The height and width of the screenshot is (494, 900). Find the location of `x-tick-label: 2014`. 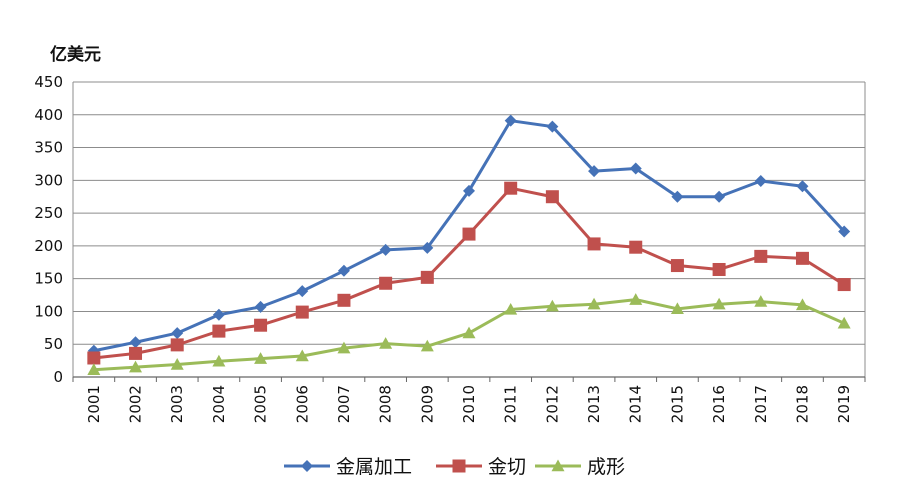

x-tick-label: 2014 is located at coordinates (636, 404).